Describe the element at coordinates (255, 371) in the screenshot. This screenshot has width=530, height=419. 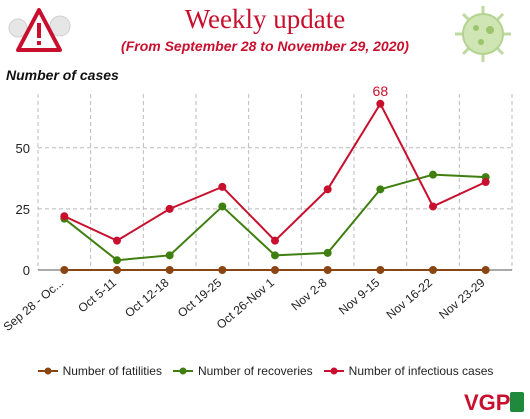
I see `legend-label: Number of recoveries` at that location.